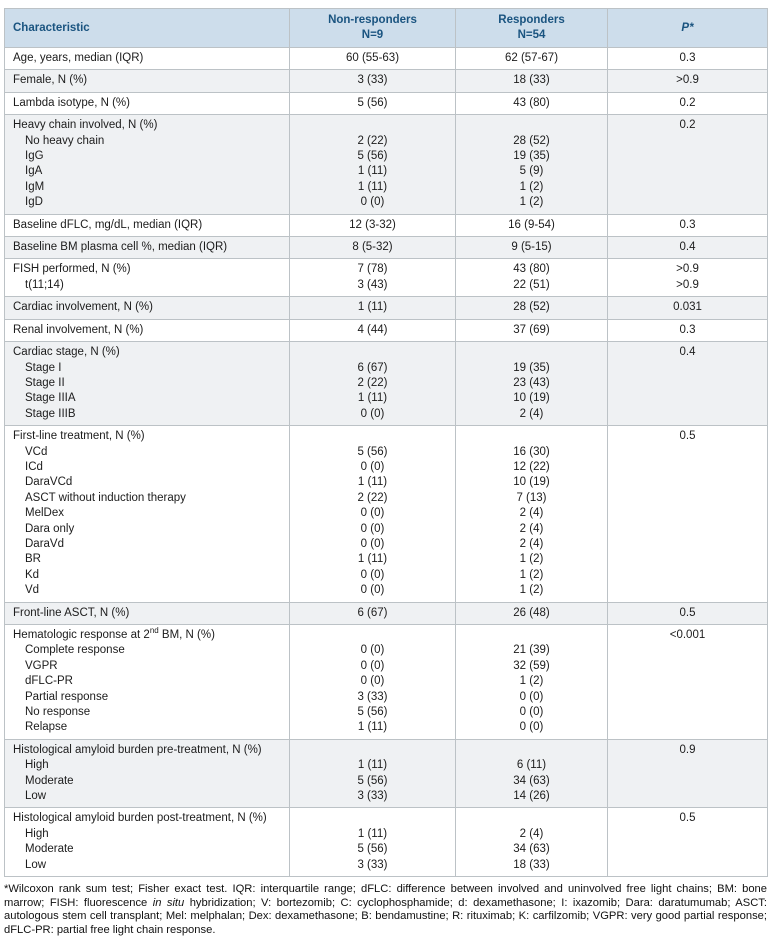  What do you see at coordinates (531, 103) in the screenshot?
I see `responders-cell: 43 (80)` at bounding box center [531, 103].